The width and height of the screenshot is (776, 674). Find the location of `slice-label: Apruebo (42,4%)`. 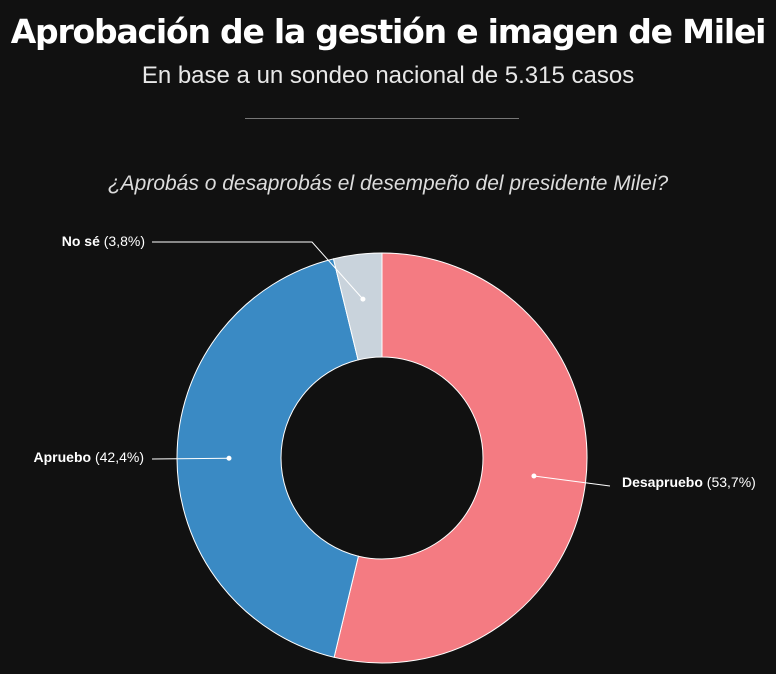

slice-label: Apruebo (42,4%) is located at coordinates (89, 457).